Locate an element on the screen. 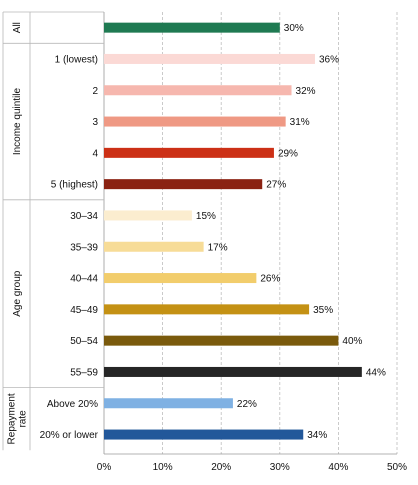  category-label: 5 (highest) is located at coordinates (74, 185).